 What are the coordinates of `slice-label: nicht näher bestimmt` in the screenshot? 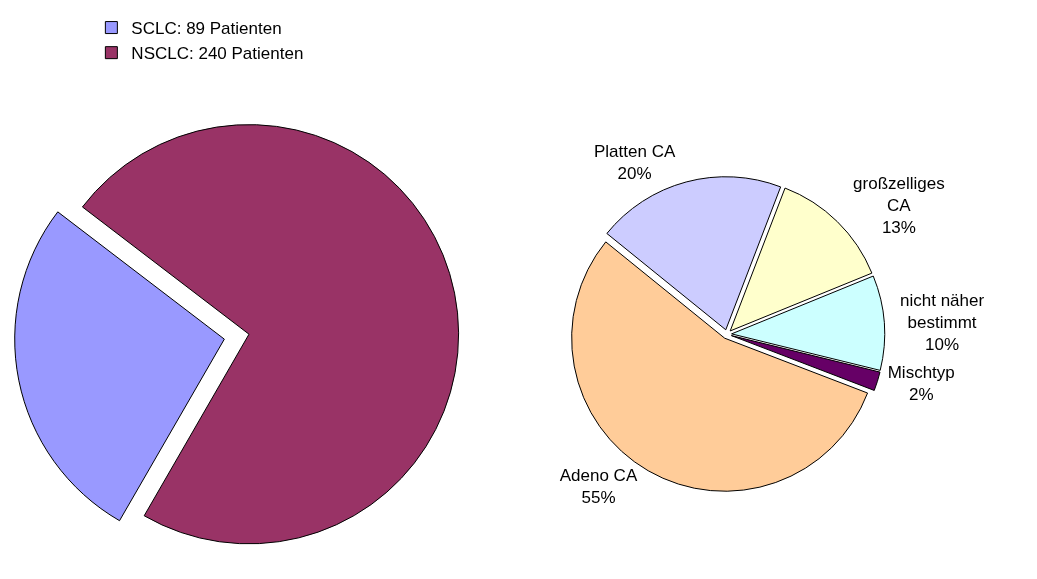 It's located at (942, 311).